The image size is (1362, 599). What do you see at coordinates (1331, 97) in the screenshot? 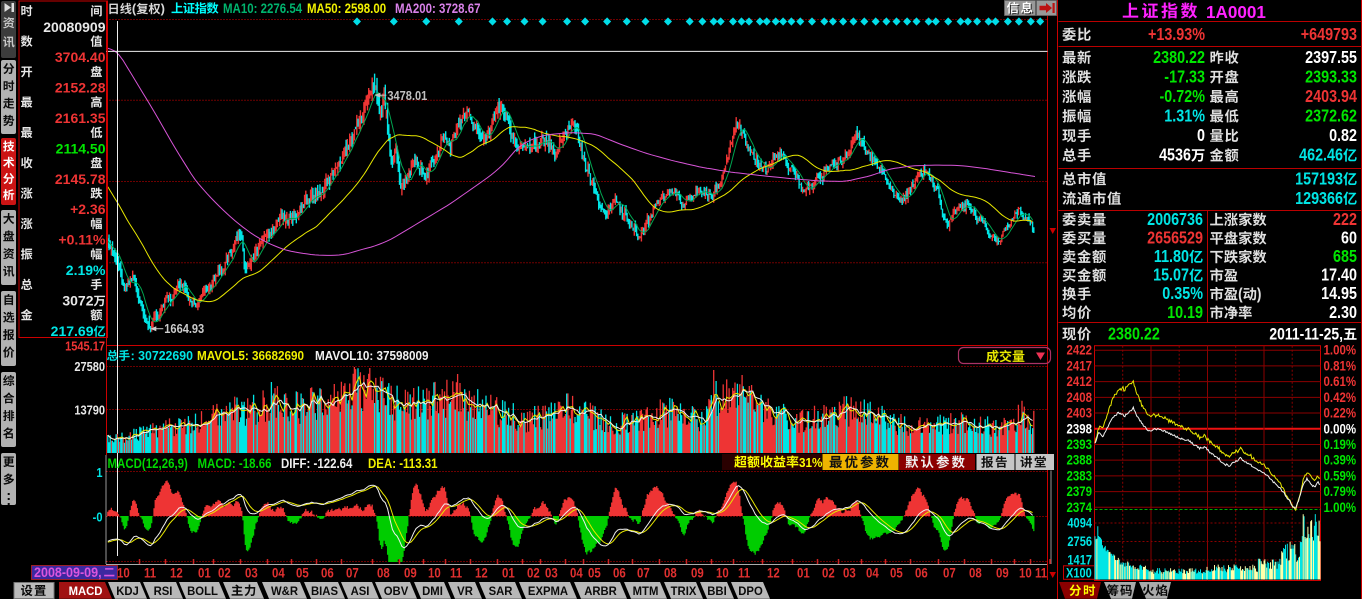
I see `svg-text: 2403.94` at bounding box center [1331, 97].